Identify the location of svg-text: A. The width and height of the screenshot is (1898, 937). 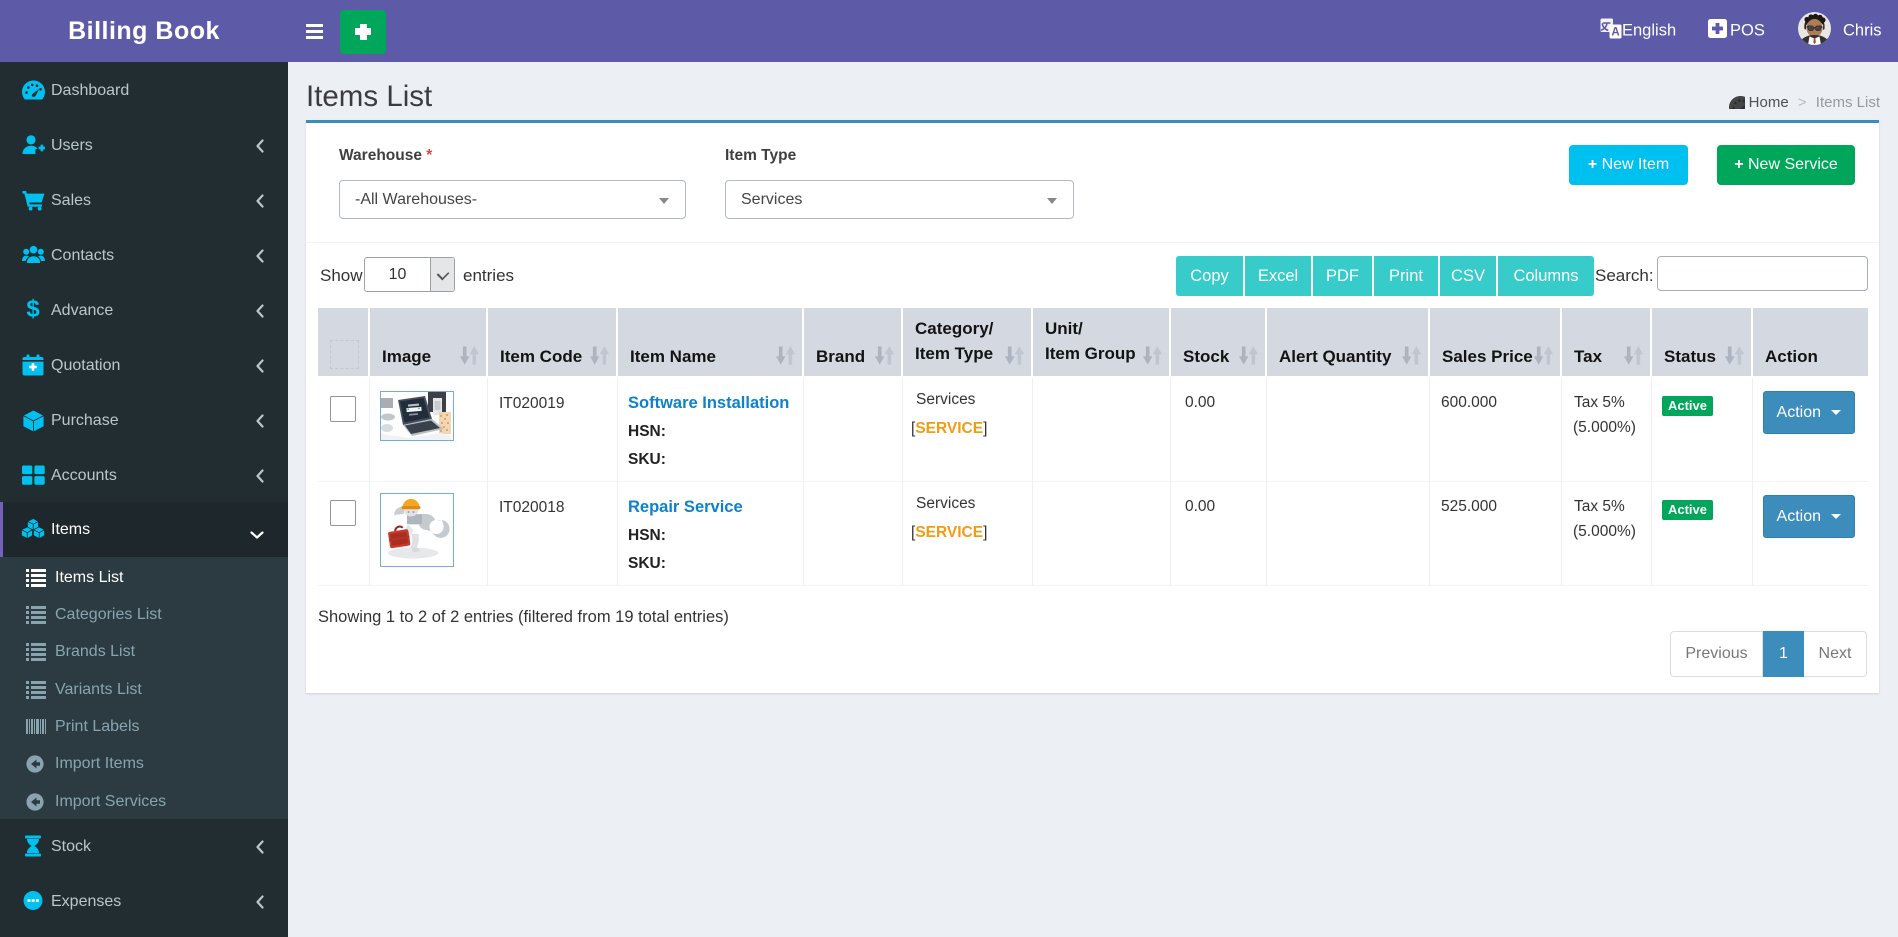
(1615, 32).